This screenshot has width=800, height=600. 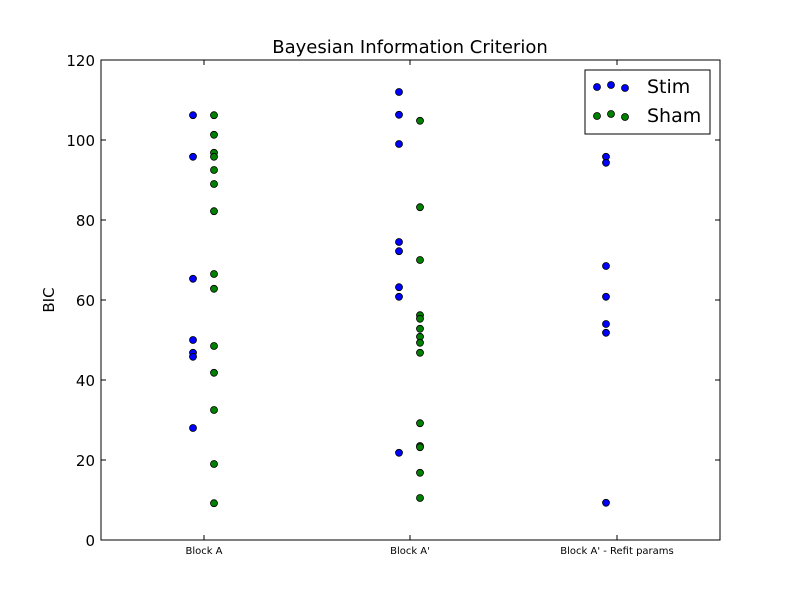 What do you see at coordinates (80, 141) in the screenshot?
I see `y-tick-label: 100` at bounding box center [80, 141].